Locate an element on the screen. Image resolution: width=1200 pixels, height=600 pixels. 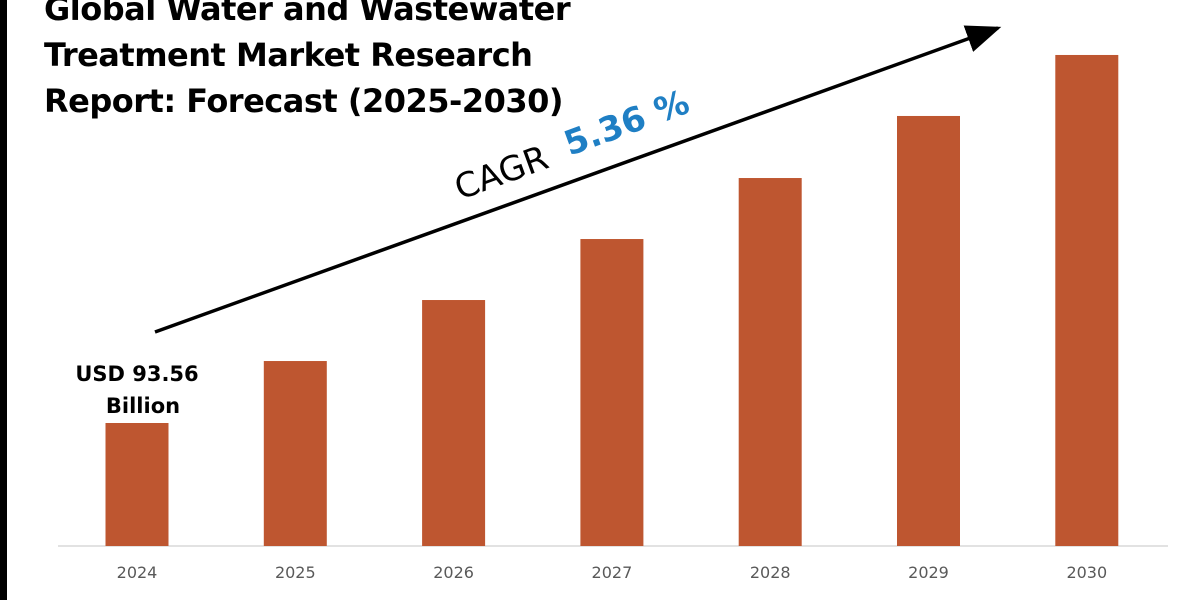
bar-2030 is located at coordinates (1087, 300).